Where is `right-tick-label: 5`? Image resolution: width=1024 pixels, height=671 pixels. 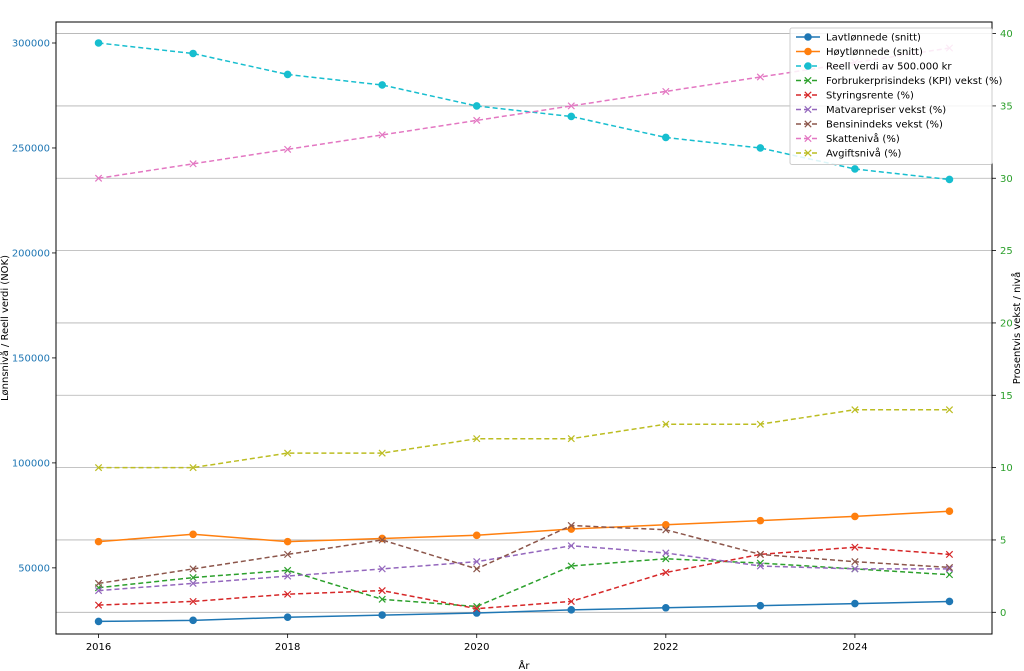 right-tick-label: 5 is located at coordinates (1003, 540).